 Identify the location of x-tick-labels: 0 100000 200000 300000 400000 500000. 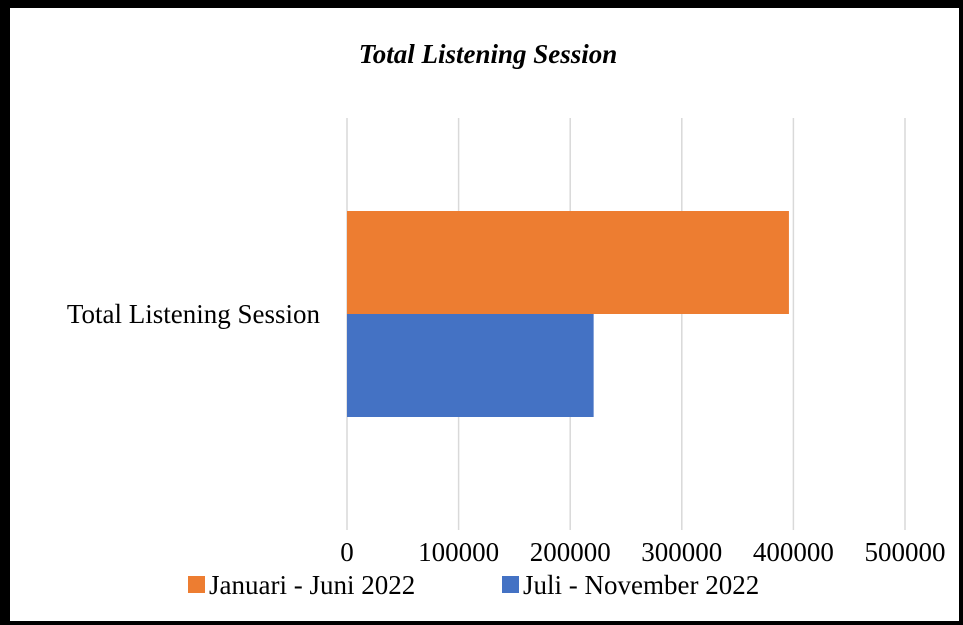
(642, 552).